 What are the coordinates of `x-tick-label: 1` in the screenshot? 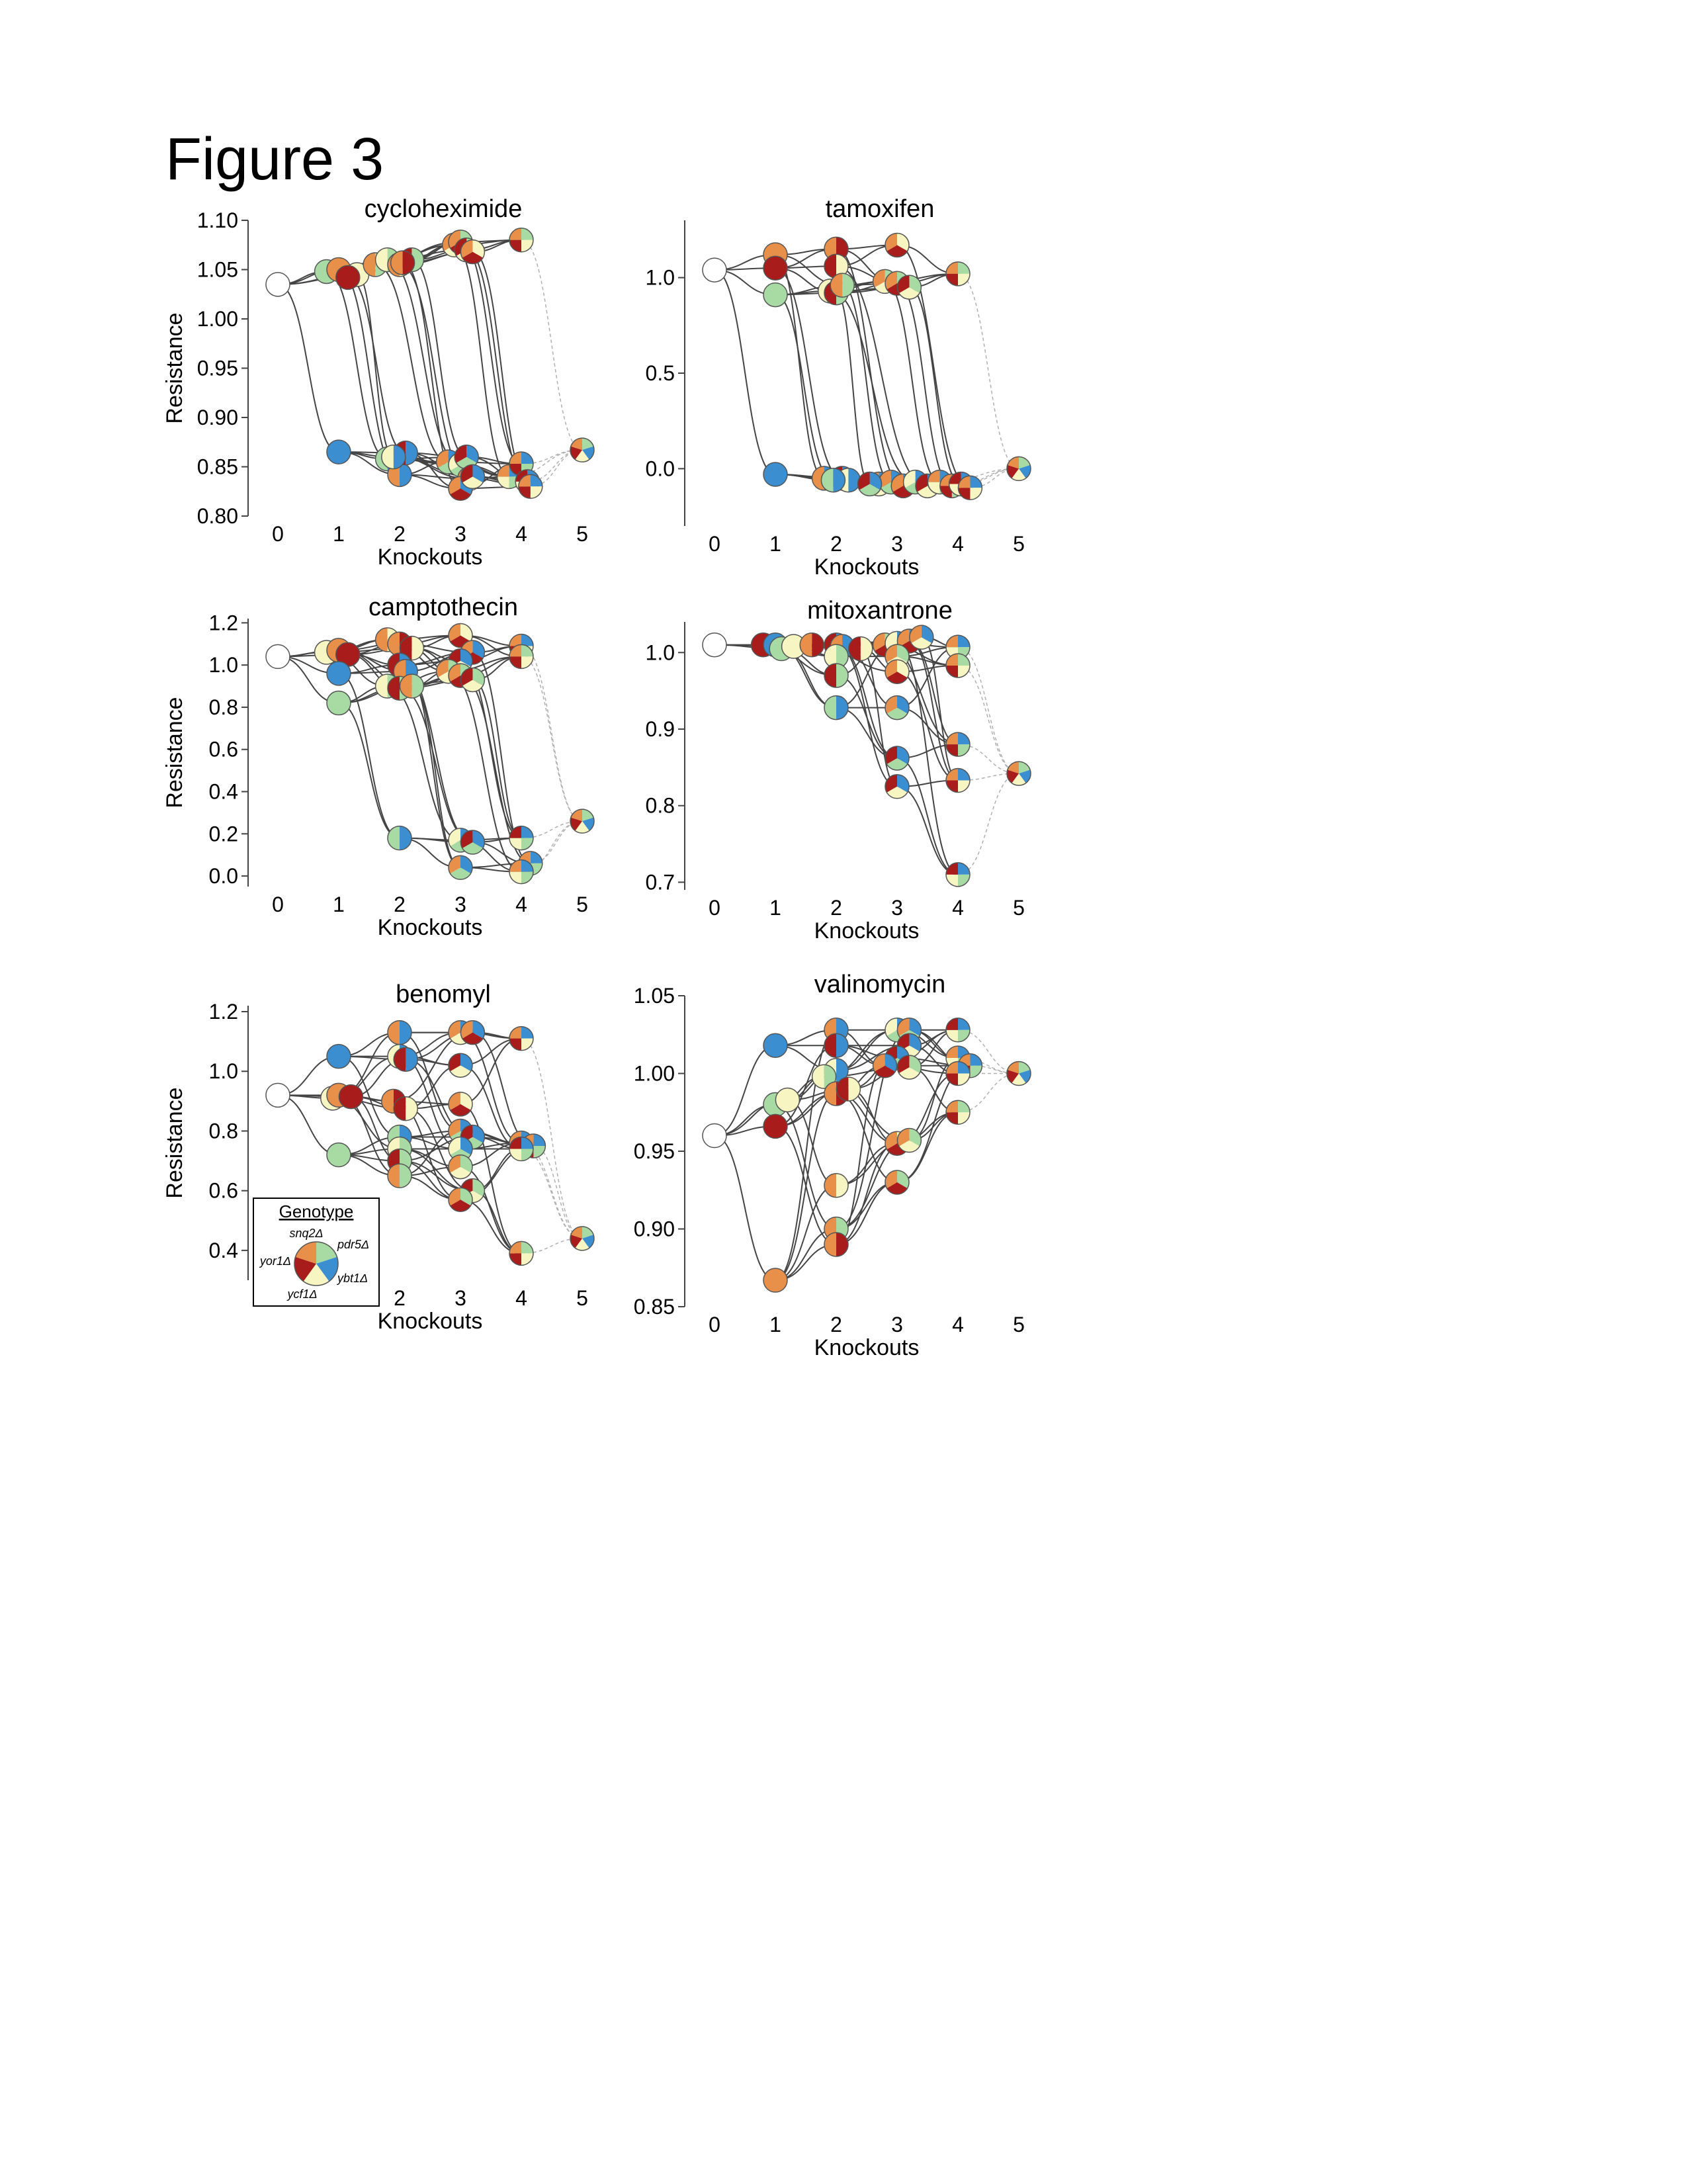 It's located at (775, 908).